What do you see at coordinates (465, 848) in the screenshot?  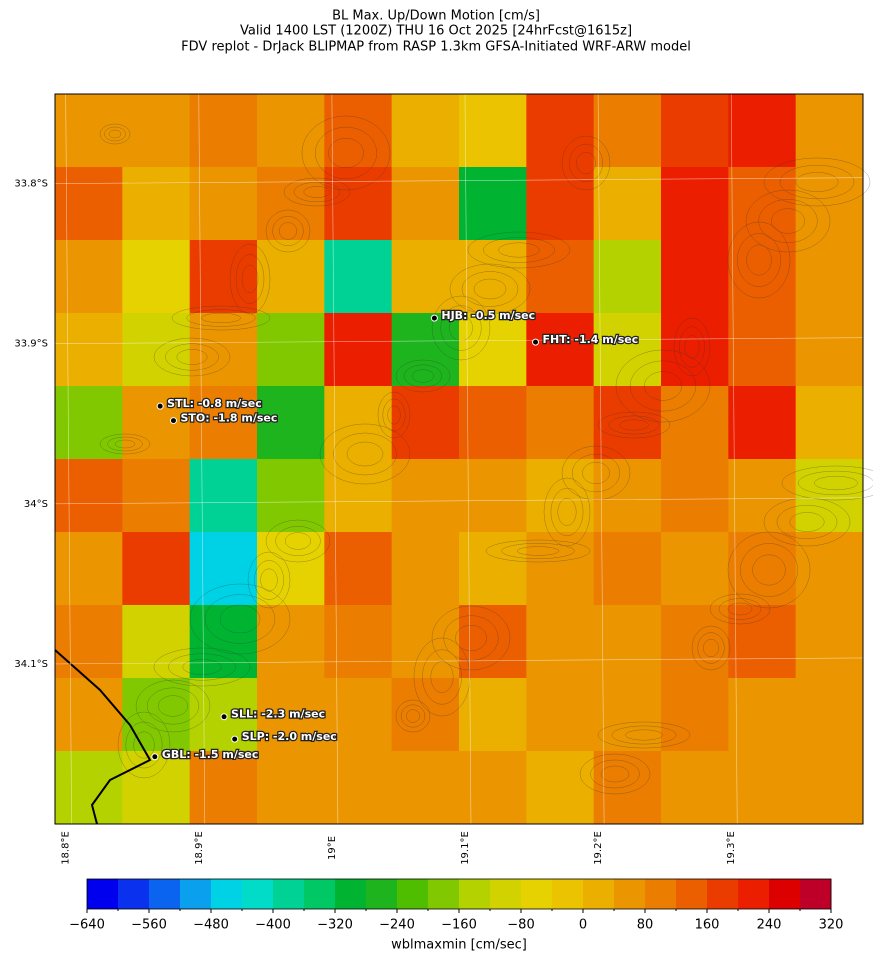 I see `x-tick-label: 19.1°E` at bounding box center [465, 848].